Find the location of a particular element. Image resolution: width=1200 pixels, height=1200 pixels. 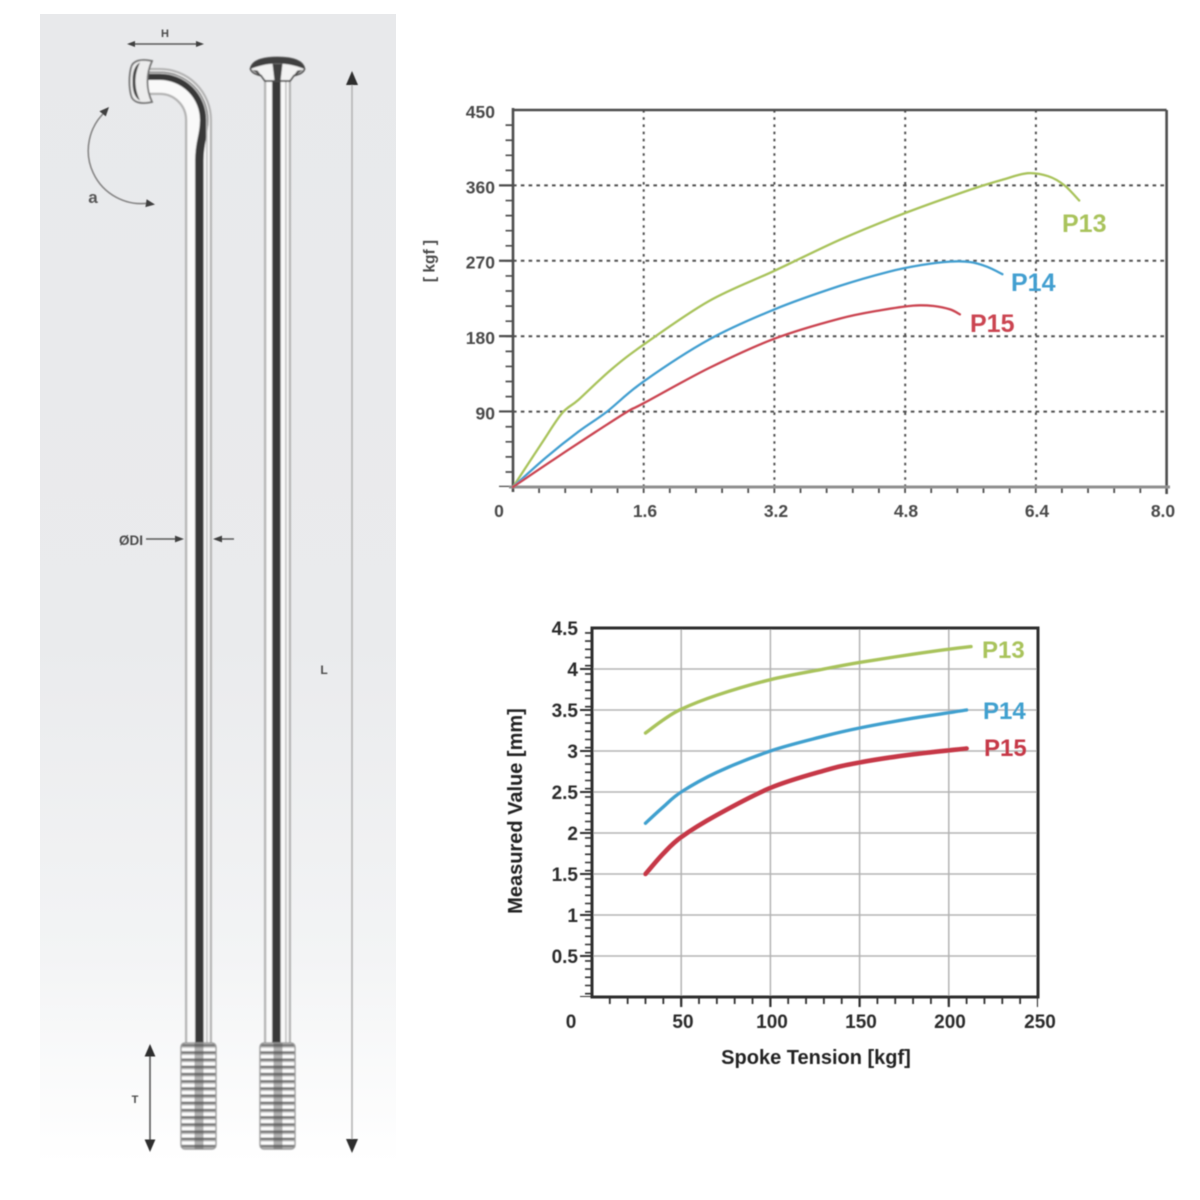

svg-text: 1.5 is located at coordinates (565, 875).